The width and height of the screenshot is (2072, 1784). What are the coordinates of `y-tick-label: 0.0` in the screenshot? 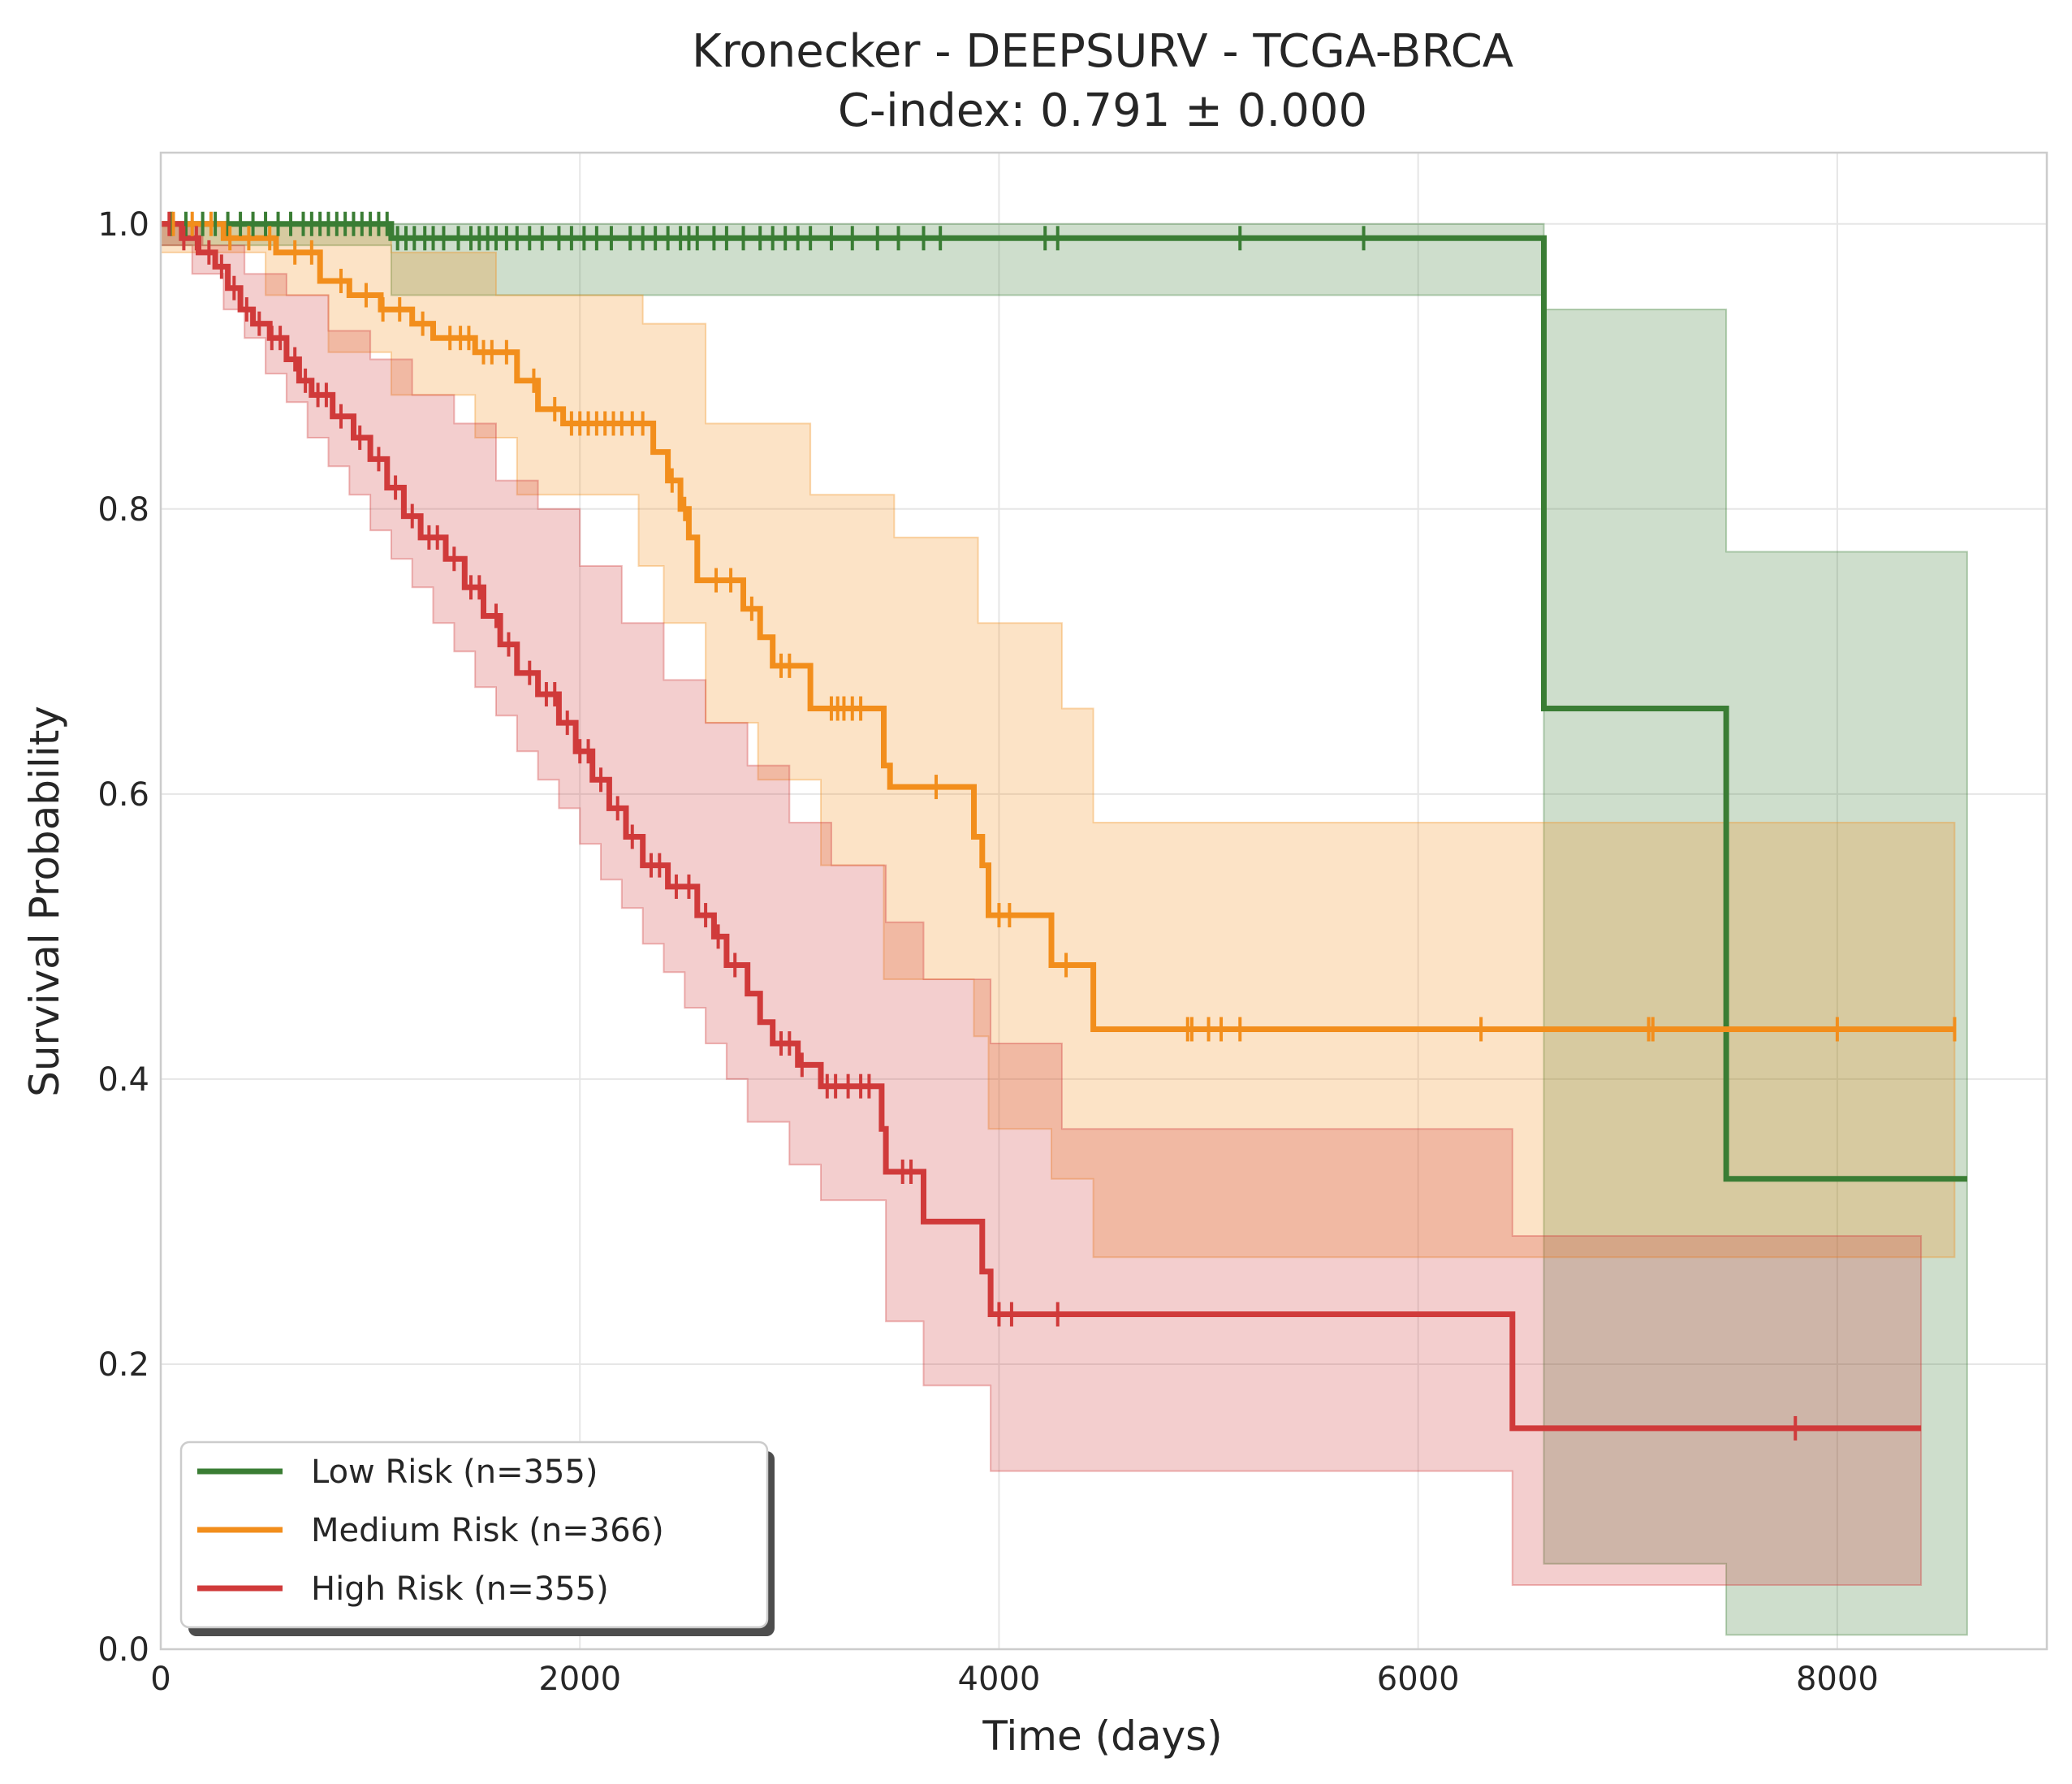 It's located at (123, 1650).